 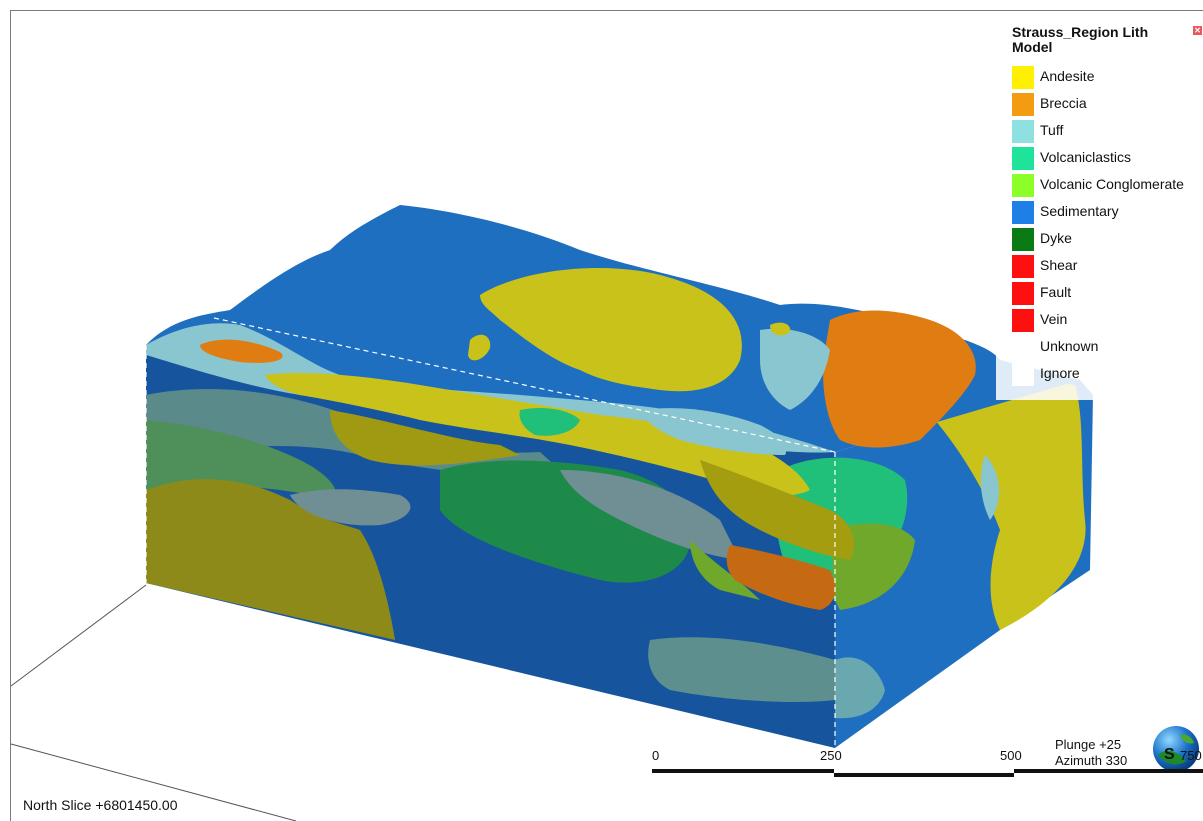 I want to click on legend-item: Shear, so click(x=1107, y=267).